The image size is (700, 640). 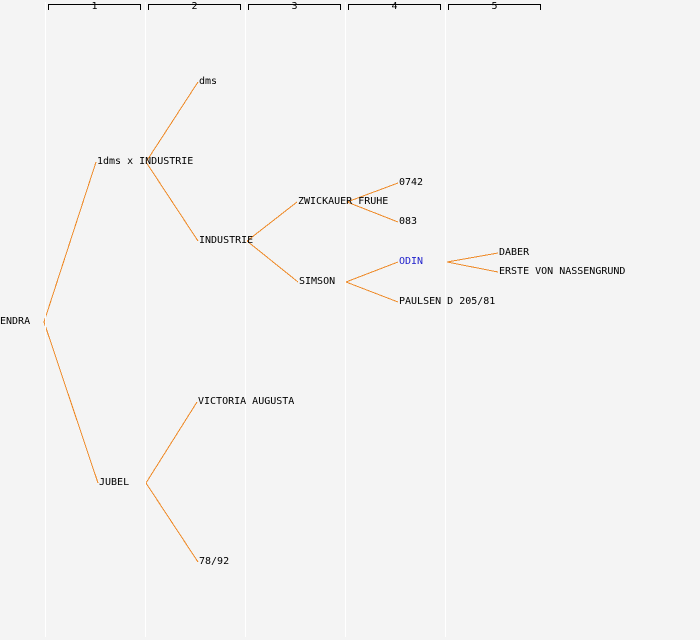 What do you see at coordinates (472, 257) in the screenshot?
I see `pedigree-edge-odin-daber` at bounding box center [472, 257].